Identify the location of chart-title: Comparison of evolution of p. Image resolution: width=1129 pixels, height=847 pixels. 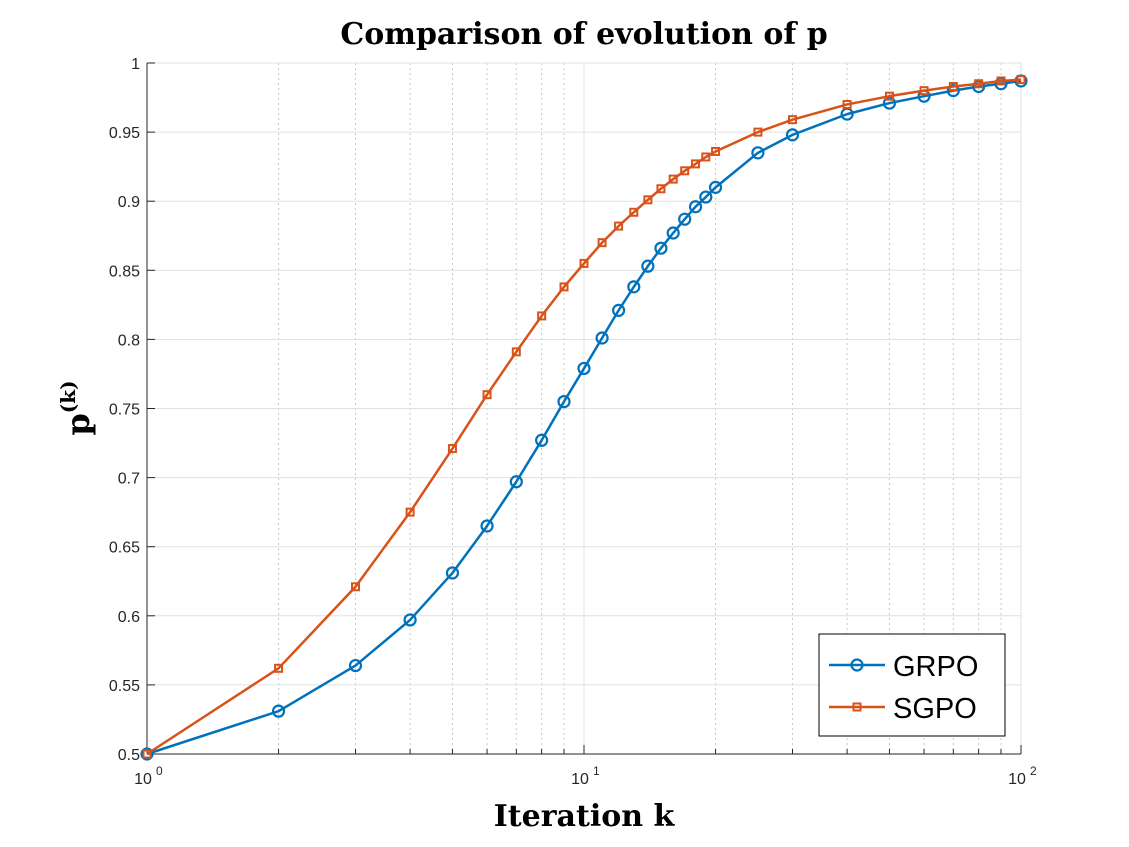
(583, 34).